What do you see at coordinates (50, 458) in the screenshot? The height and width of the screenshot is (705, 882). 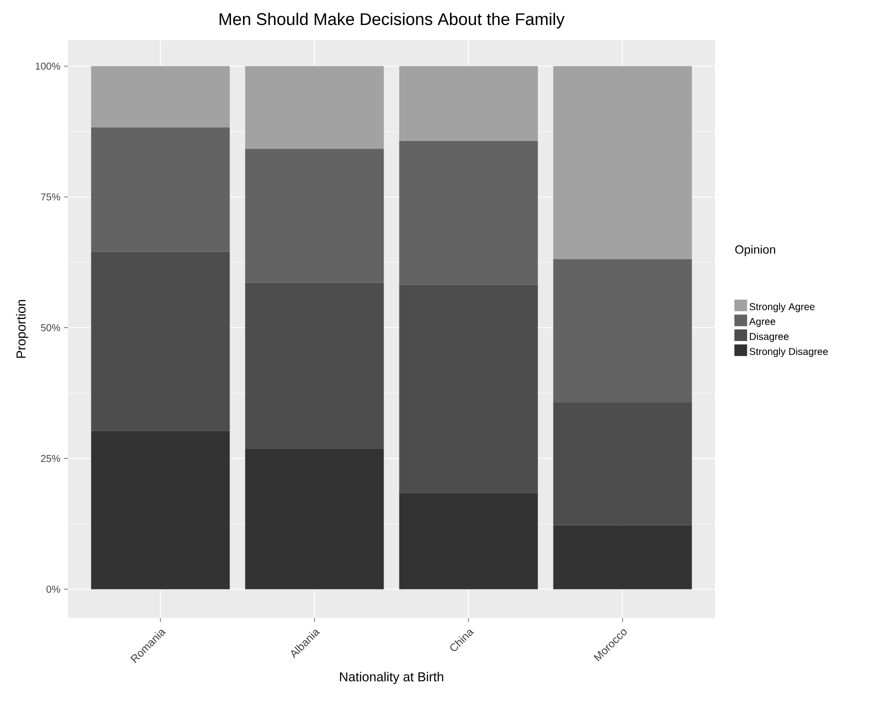 I see `y-tick-label: 25%` at bounding box center [50, 458].